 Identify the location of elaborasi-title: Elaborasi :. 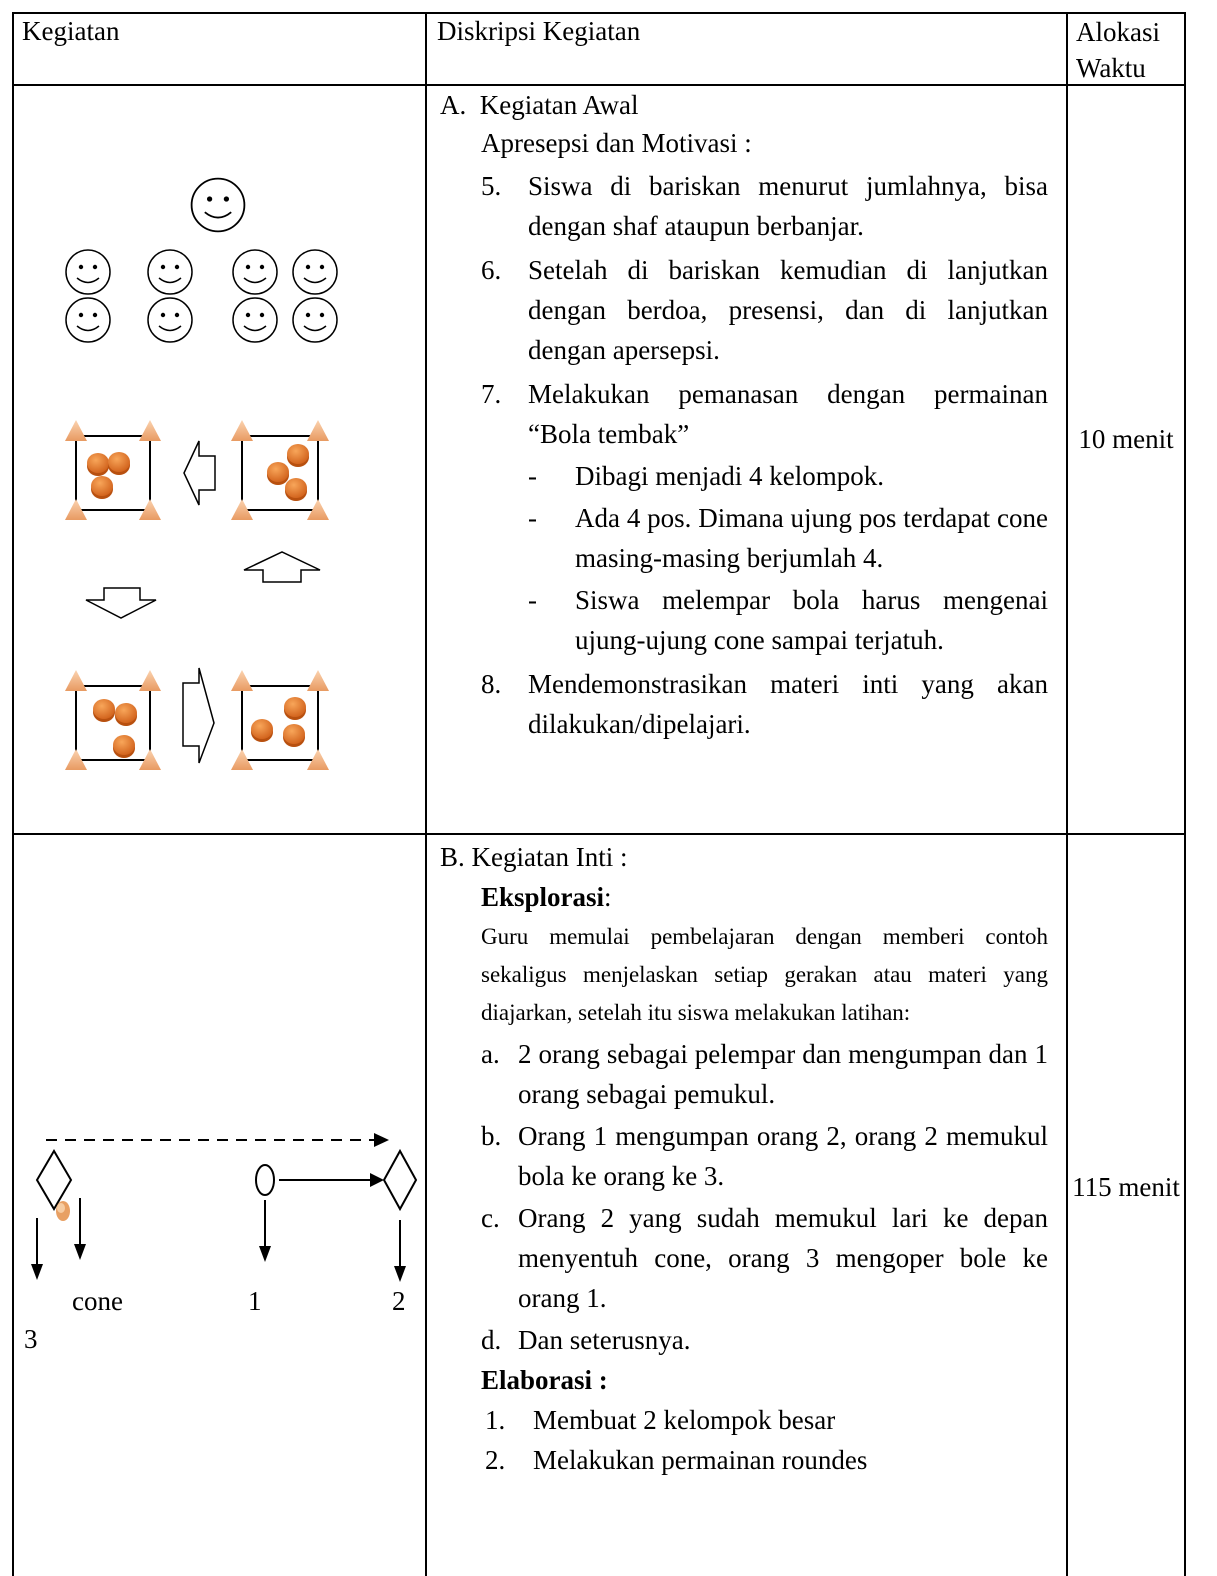
(544, 1380).